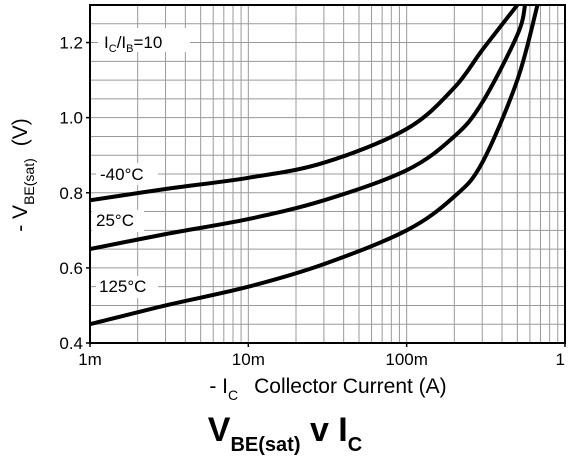  Describe the element at coordinates (71, 118) in the screenshot. I see `y-tick-label: 1.0` at that location.